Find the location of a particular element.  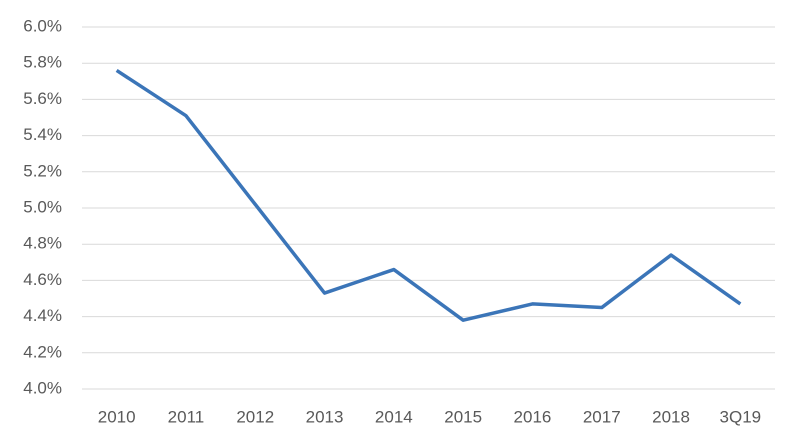

y-tick-label: 4.6% is located at coordinates (42, 279).